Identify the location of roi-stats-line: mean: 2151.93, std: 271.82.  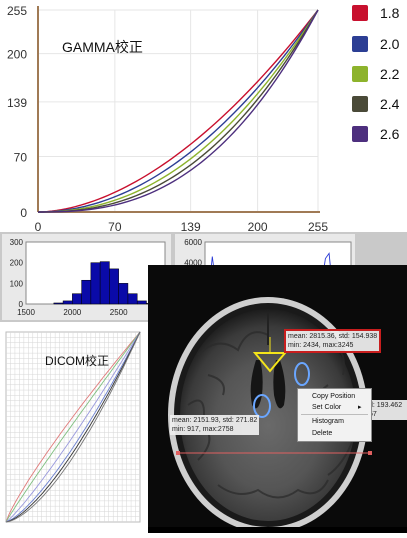
(215, 420).